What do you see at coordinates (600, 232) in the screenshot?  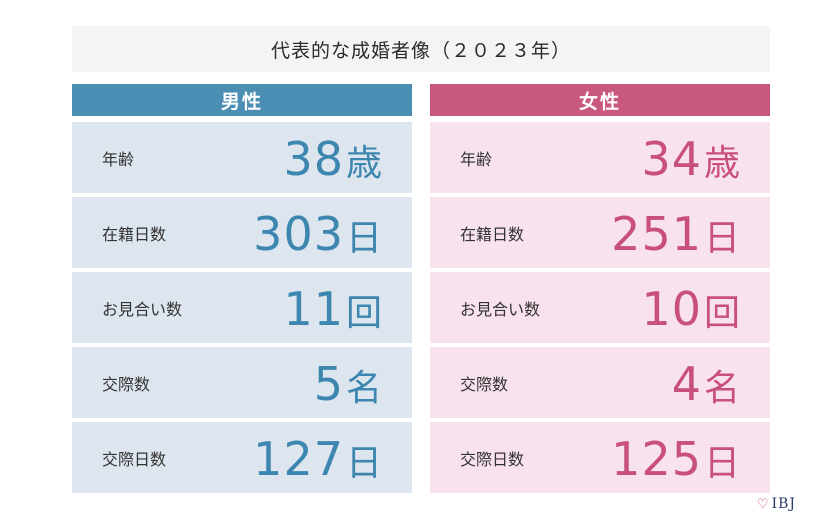 I see `female-row-enrollment-days: 在籍日数 251 日` at bounding box center [600, 232].